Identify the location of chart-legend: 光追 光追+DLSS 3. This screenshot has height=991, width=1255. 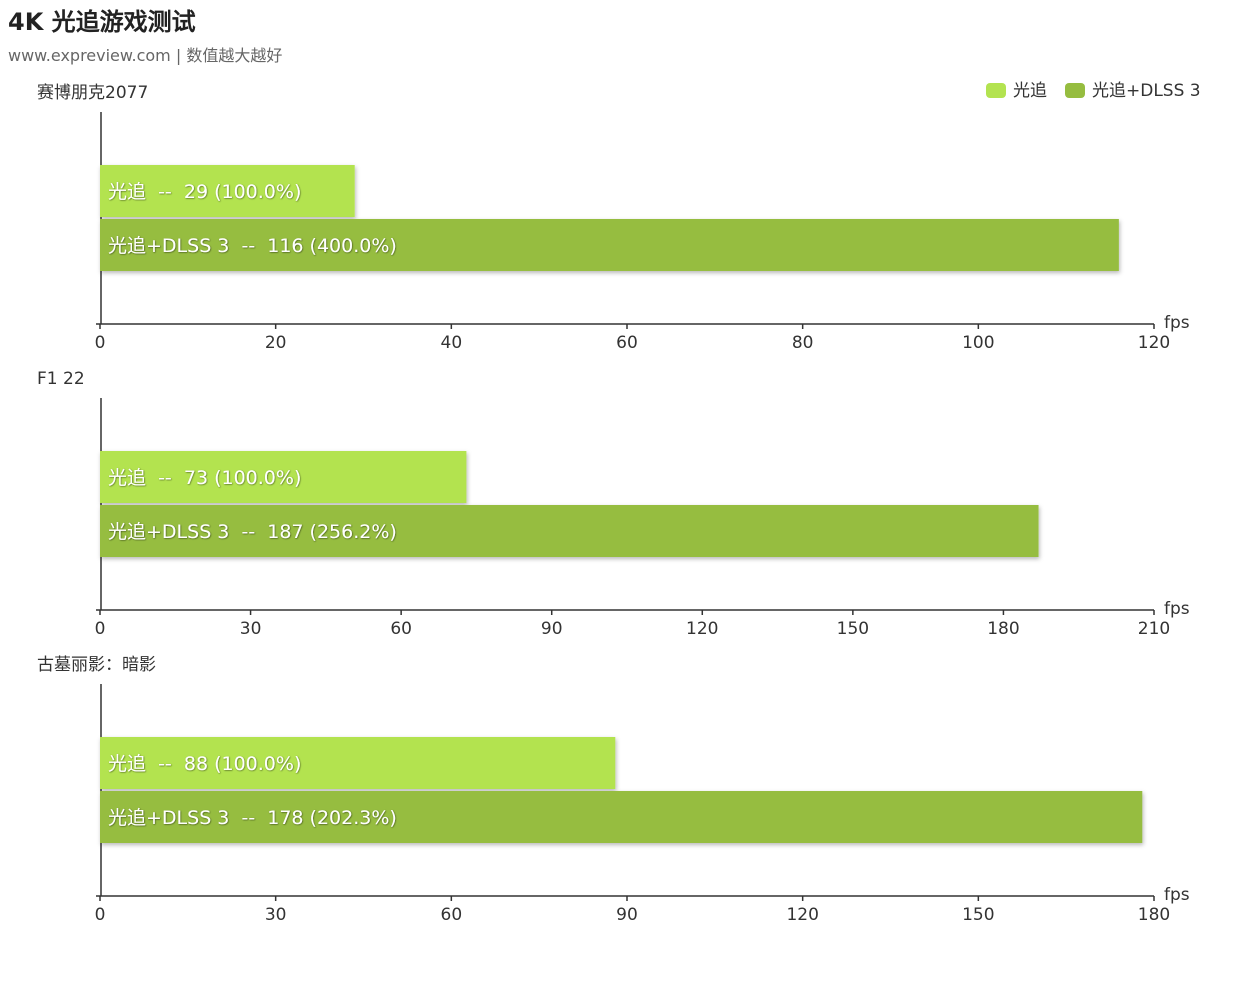
(1093, 91).